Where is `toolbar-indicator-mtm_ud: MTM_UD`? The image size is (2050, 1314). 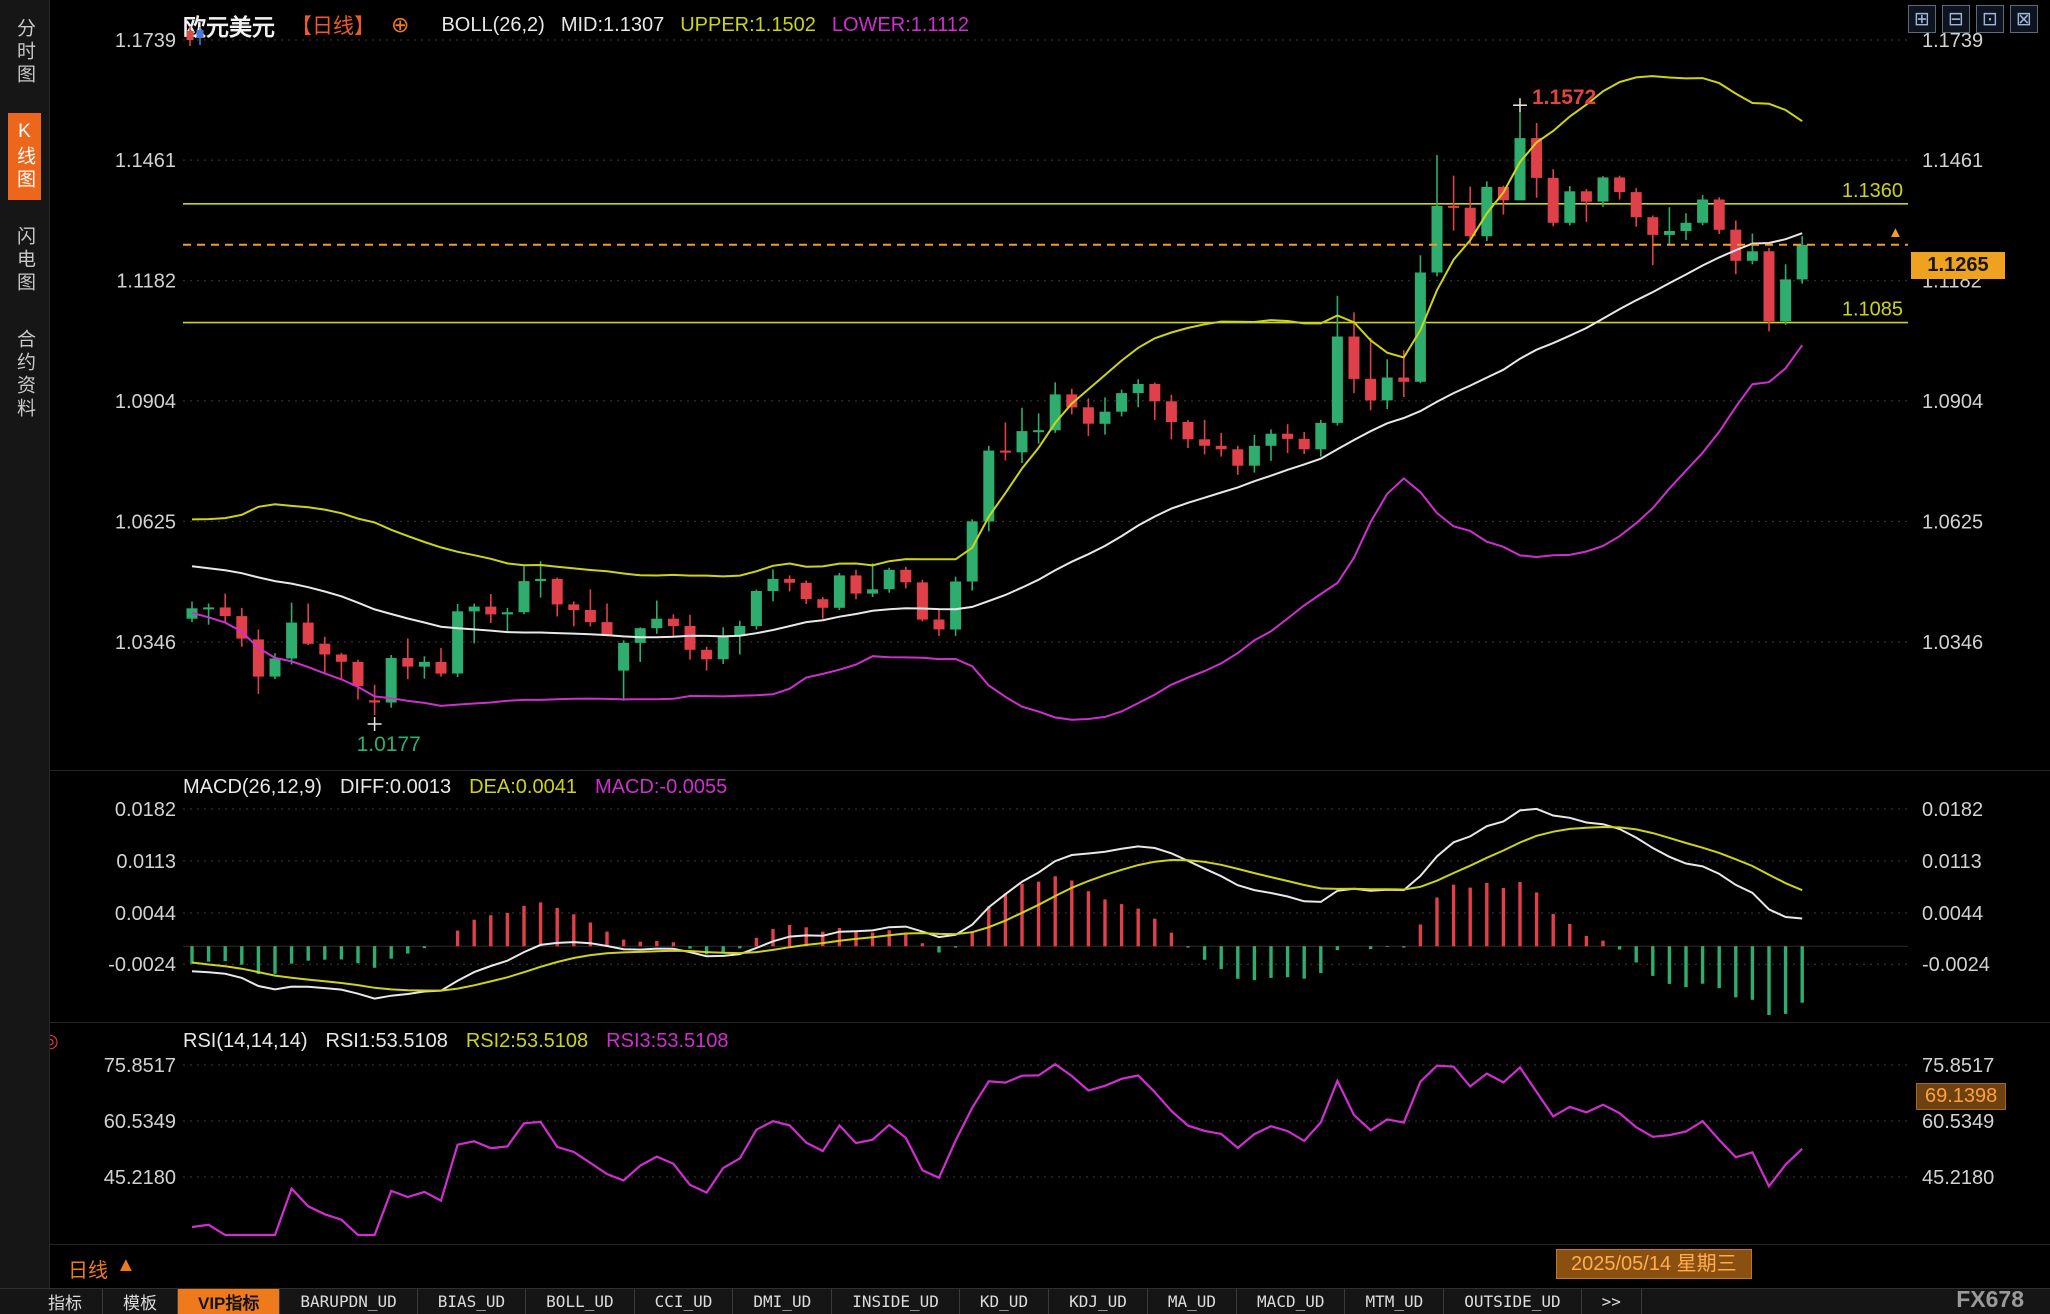
toolbar-indicator-mtm_ud: MTM_UD is located at coordinates (1395, 1301).